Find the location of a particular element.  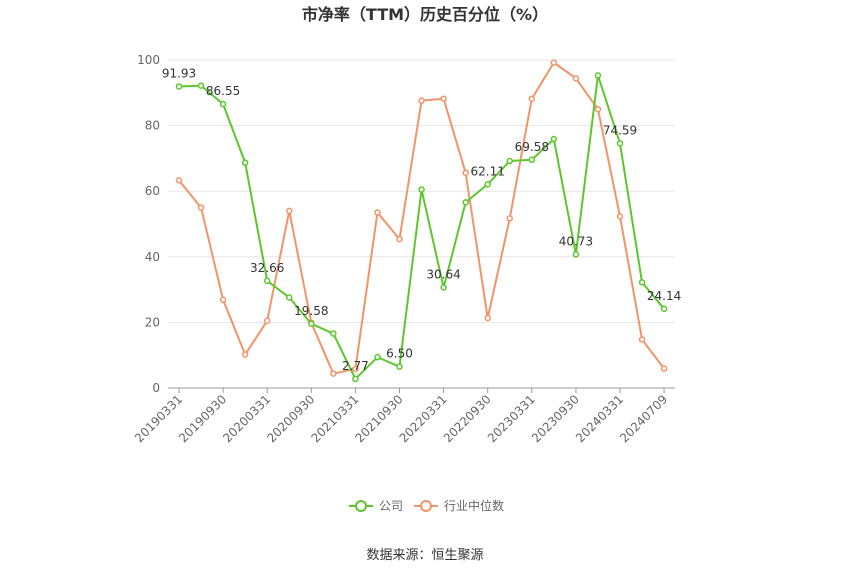

y-tick-label: 20 is located at coordinates (152, 322).